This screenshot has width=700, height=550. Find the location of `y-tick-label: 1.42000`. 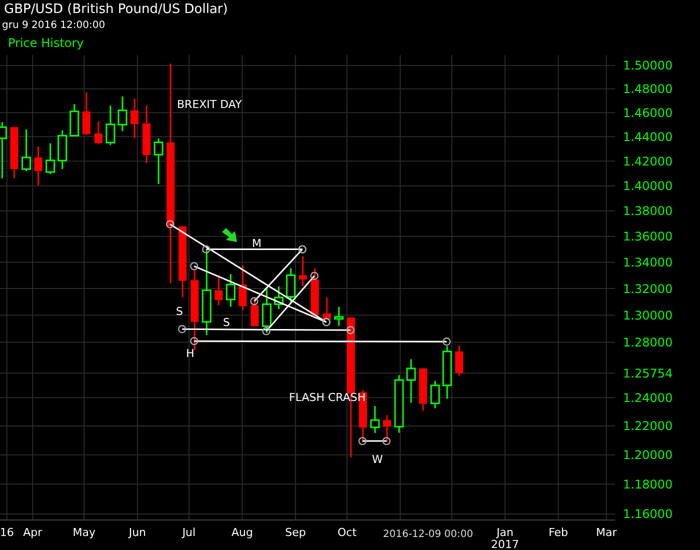

y-tick-label: 1.42000 is located at coordinates (648, 161).